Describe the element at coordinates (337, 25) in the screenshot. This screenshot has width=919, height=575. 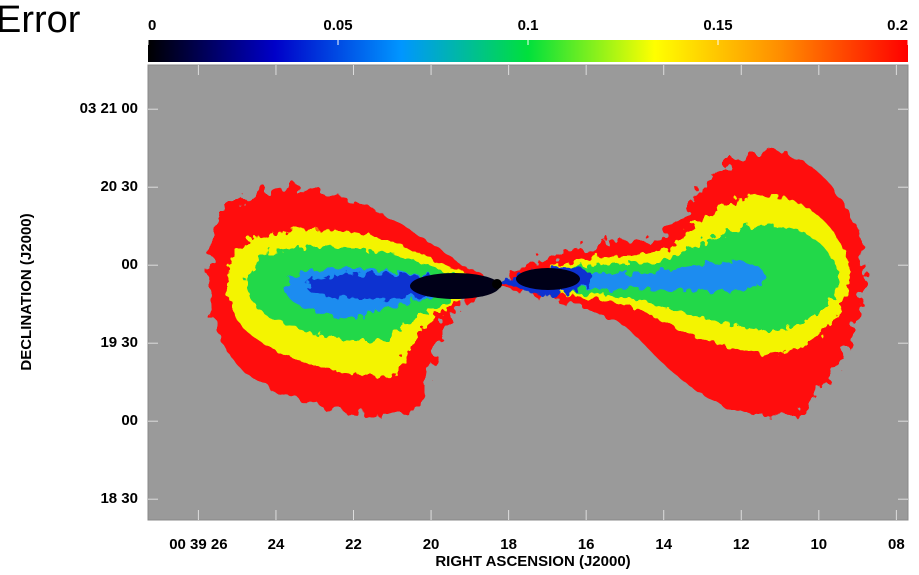
I see `colorbar-tick-label: 0.05` at that location.